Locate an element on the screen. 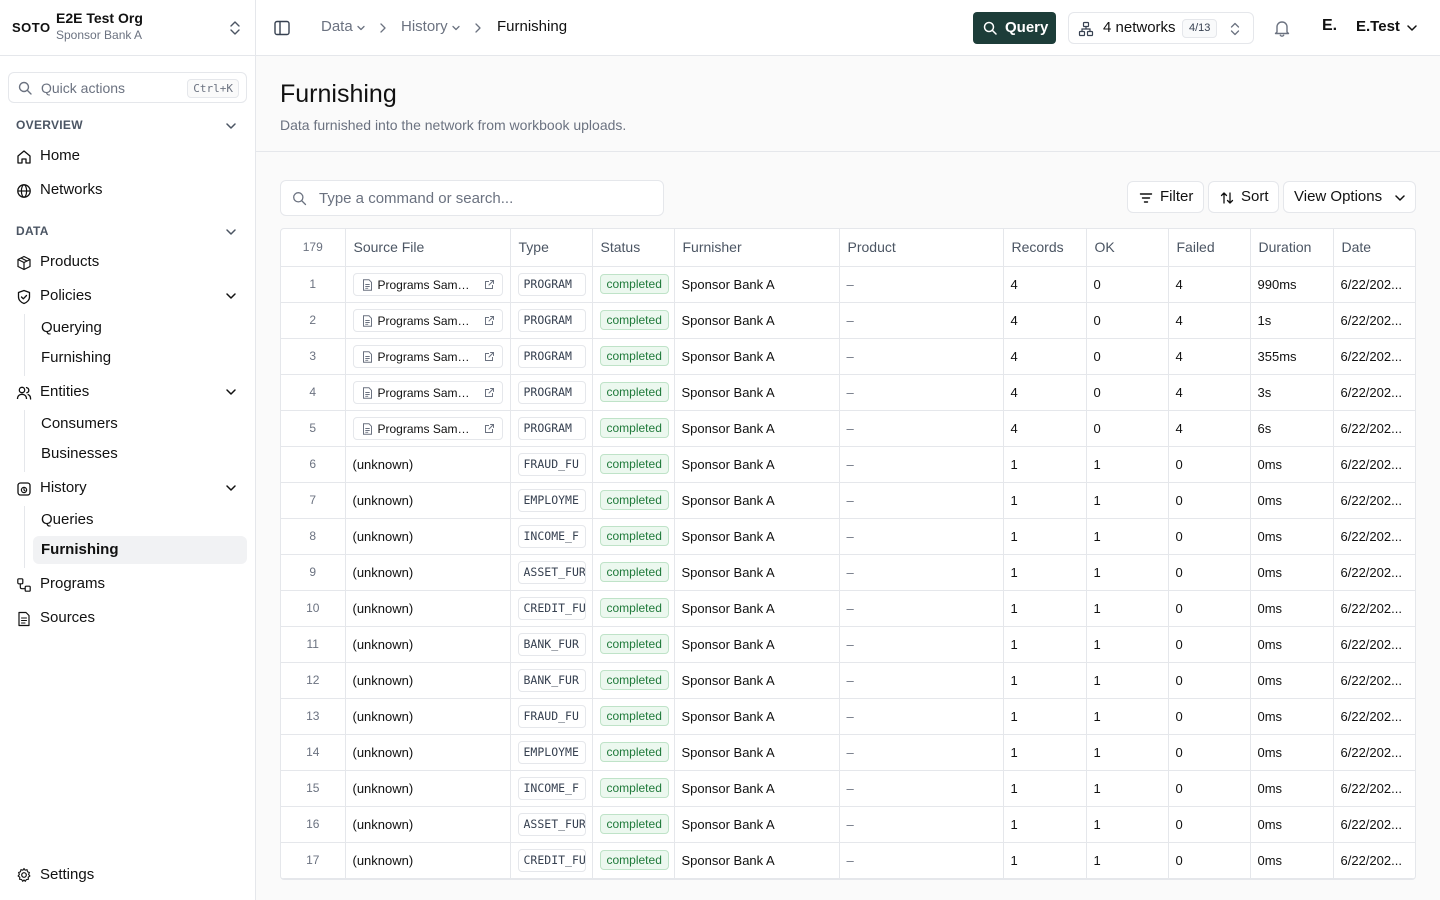 The width and height of the screenshot is (1440, 900). column-header-duration: Duration is located at coordinates (1292, 248).